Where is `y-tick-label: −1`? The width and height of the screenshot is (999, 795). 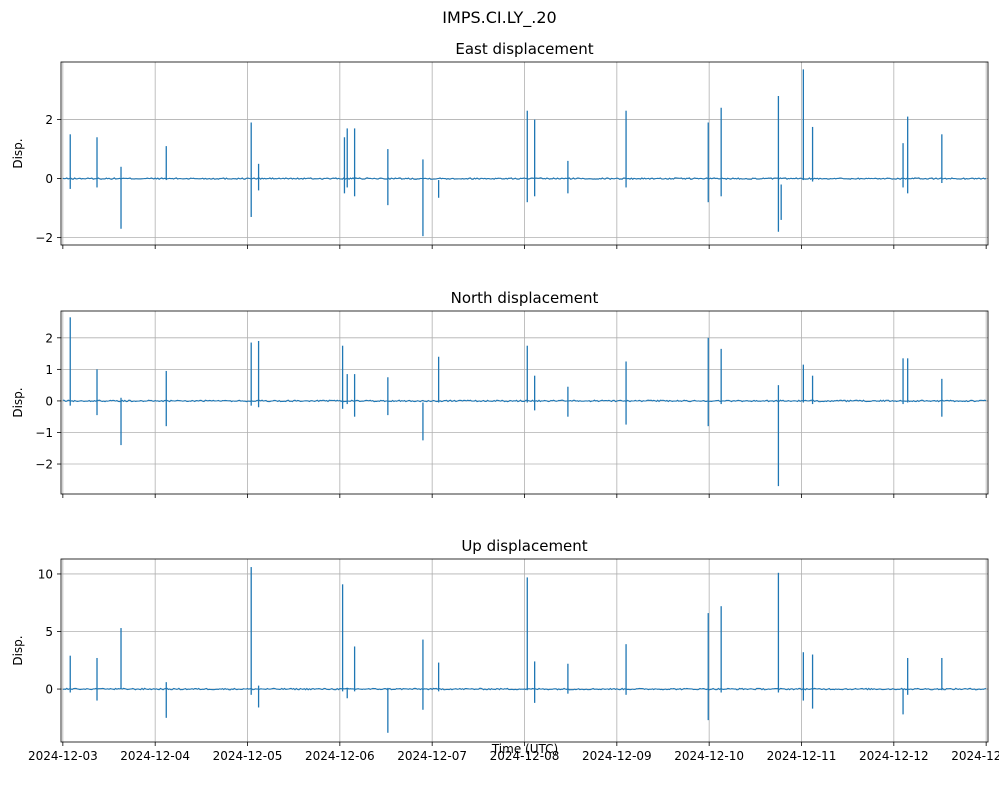
y-tick-label: −1 is located at coordinates (44, 433).